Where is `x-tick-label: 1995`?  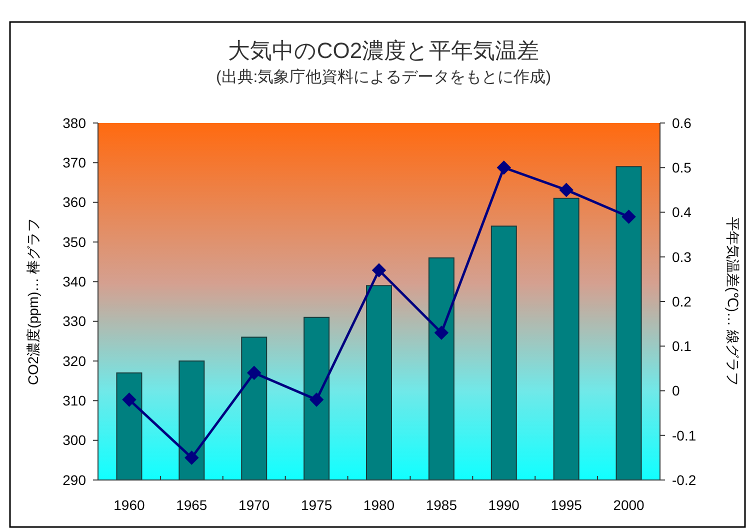 x-tick-label: 1995 is located at coordinates (566, 505).